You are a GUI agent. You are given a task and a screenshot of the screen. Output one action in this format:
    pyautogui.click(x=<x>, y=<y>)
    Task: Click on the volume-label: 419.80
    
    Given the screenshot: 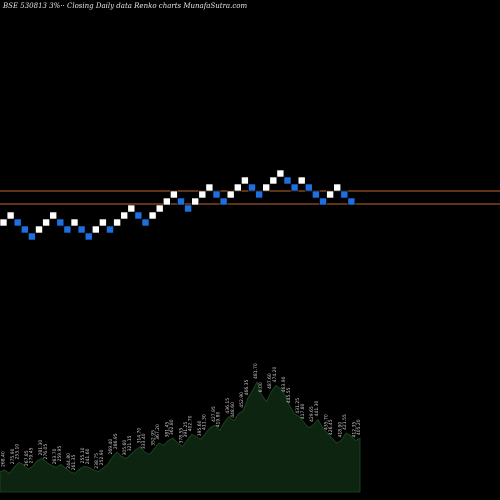 What is the action you would take?
    pyautogui.click(x=219, y=420)
    